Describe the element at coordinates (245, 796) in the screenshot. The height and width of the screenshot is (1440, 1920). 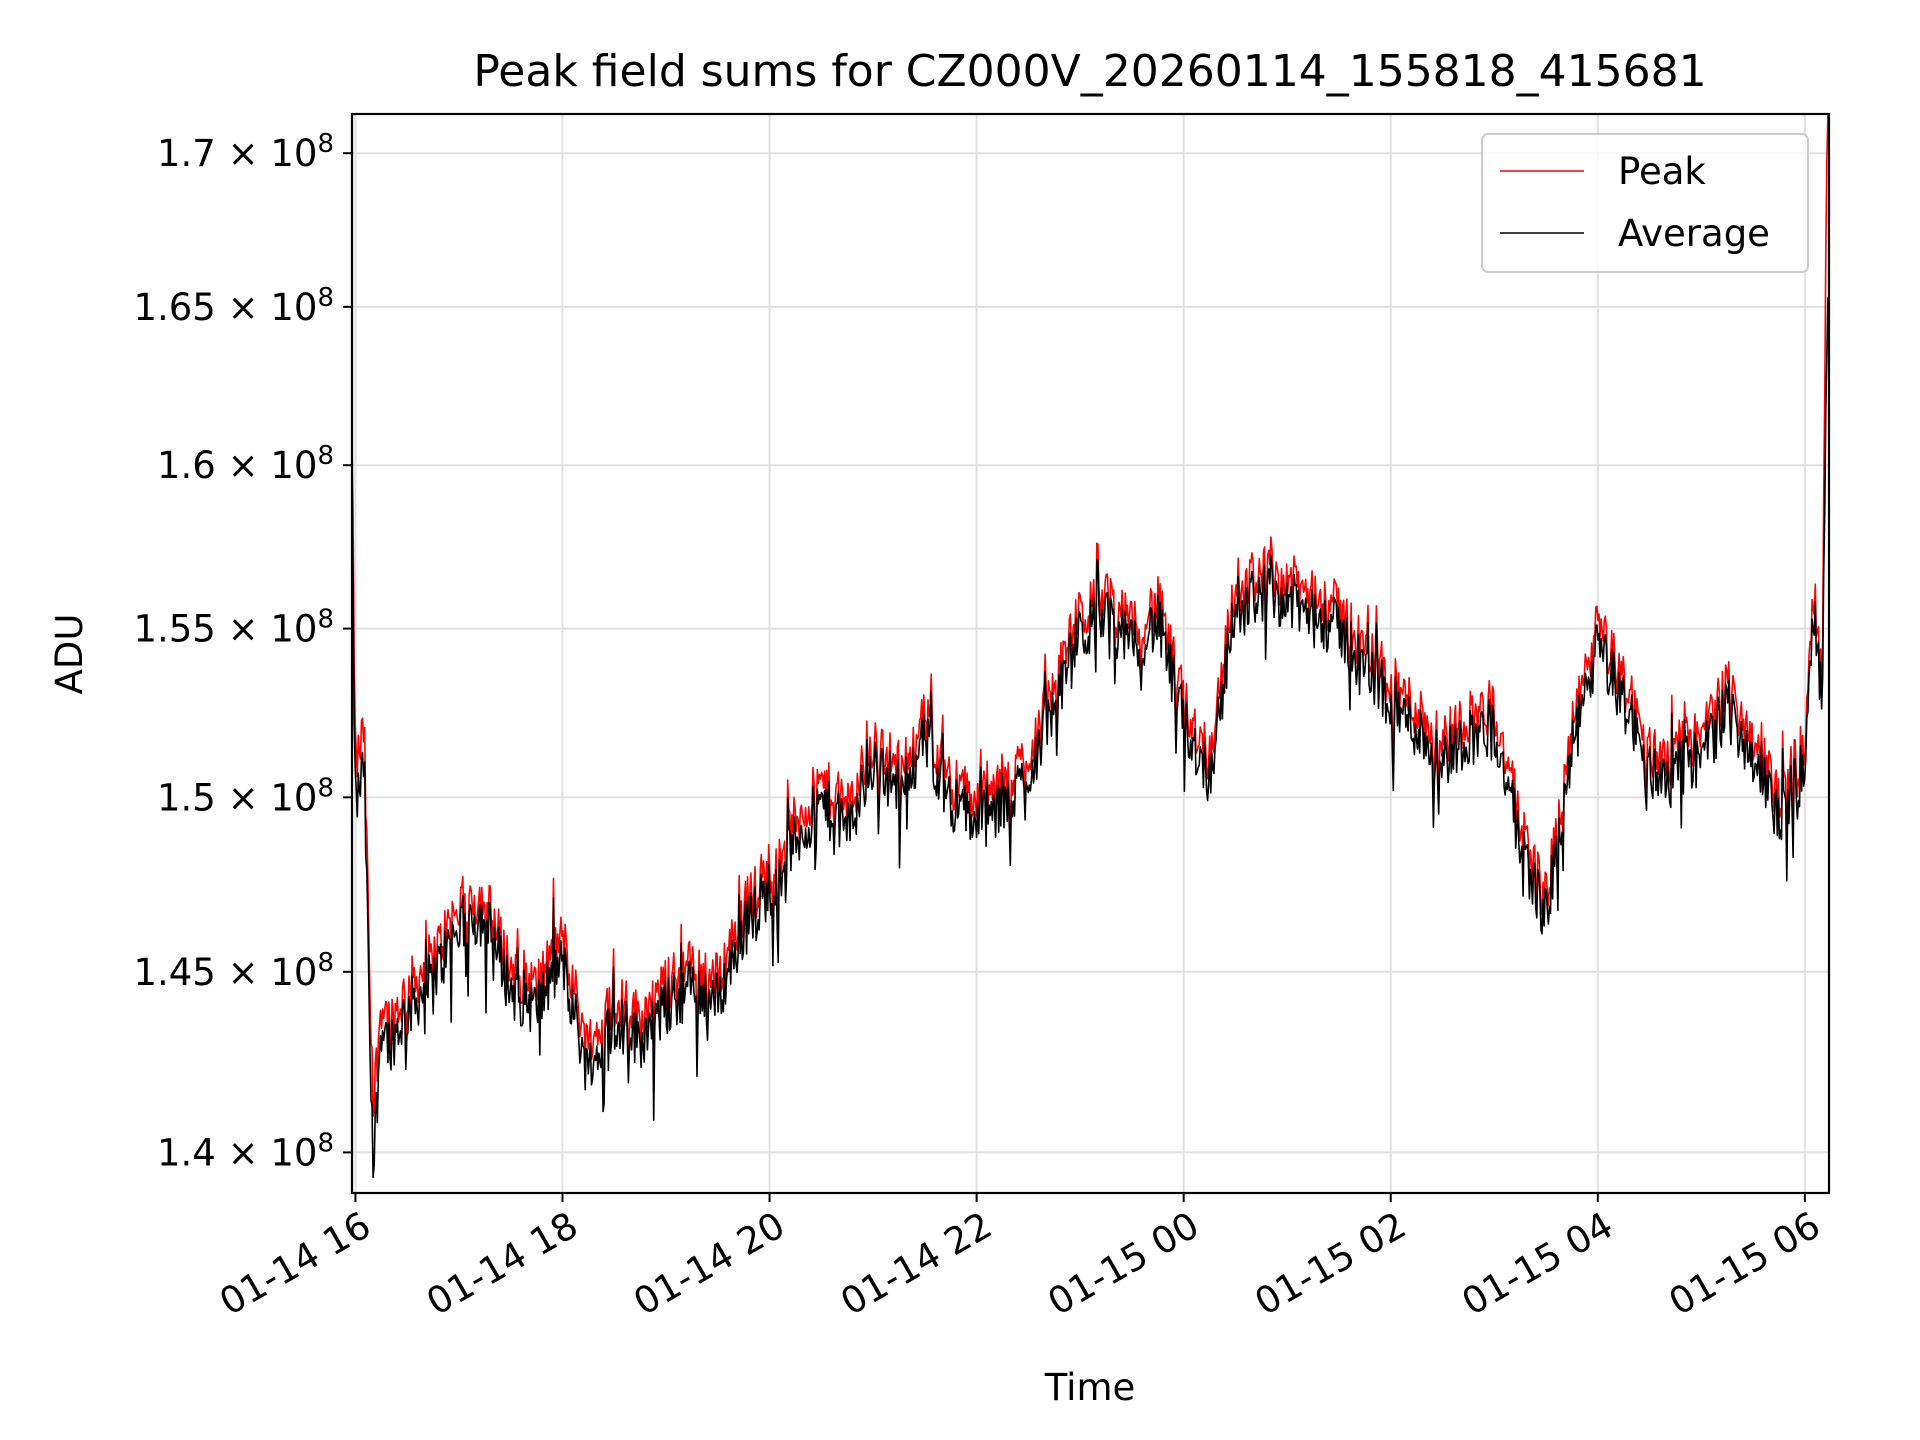
I see `y-tick-label: 1.5 × 108` at that location.